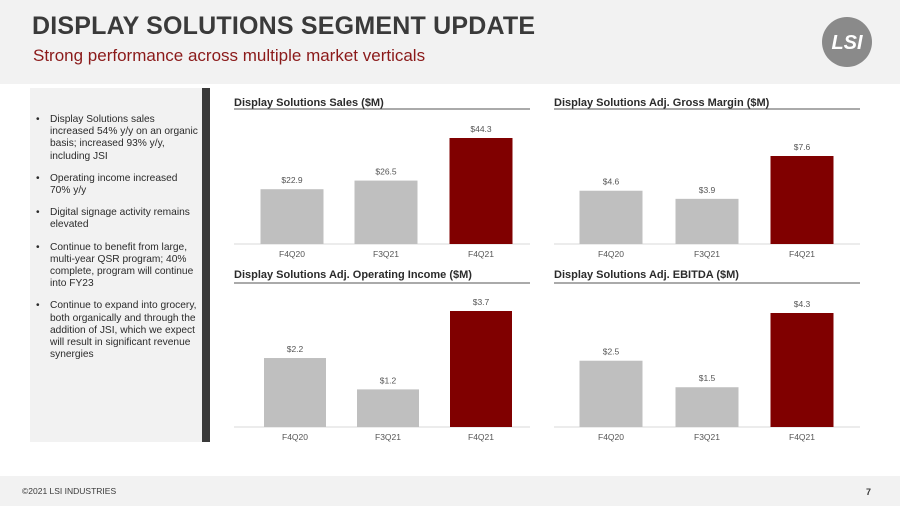 This screenshot has width=900, height=506. I want to click on chart-plot: $2.2 F4Q20 $1.2 F3Q21 $3.7 F4Q21, so click(382, 362).